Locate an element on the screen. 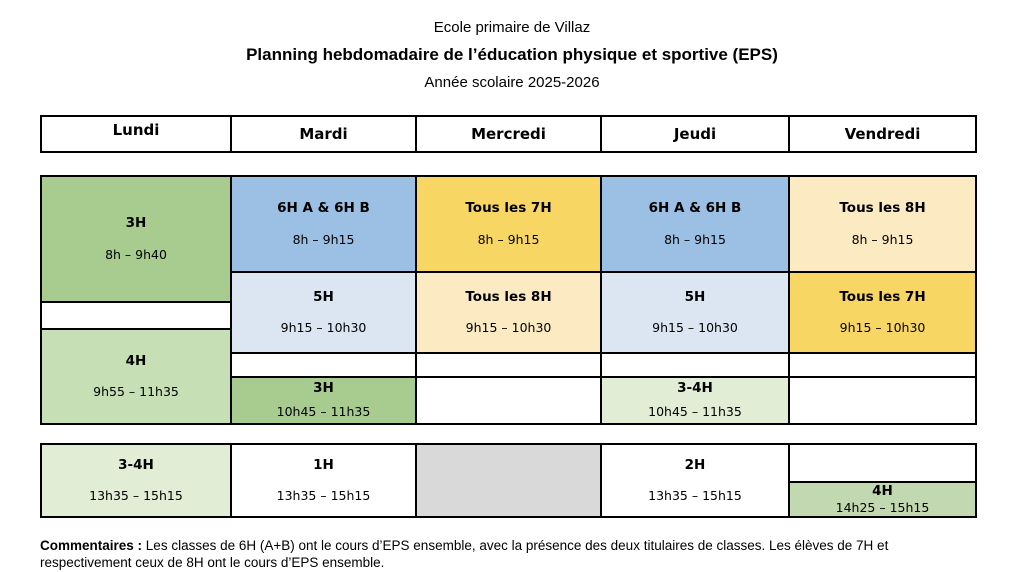  slot-mercredi-8h: Tous les 8H 9h15 – 10h30 is located at coordinates (508, 312).